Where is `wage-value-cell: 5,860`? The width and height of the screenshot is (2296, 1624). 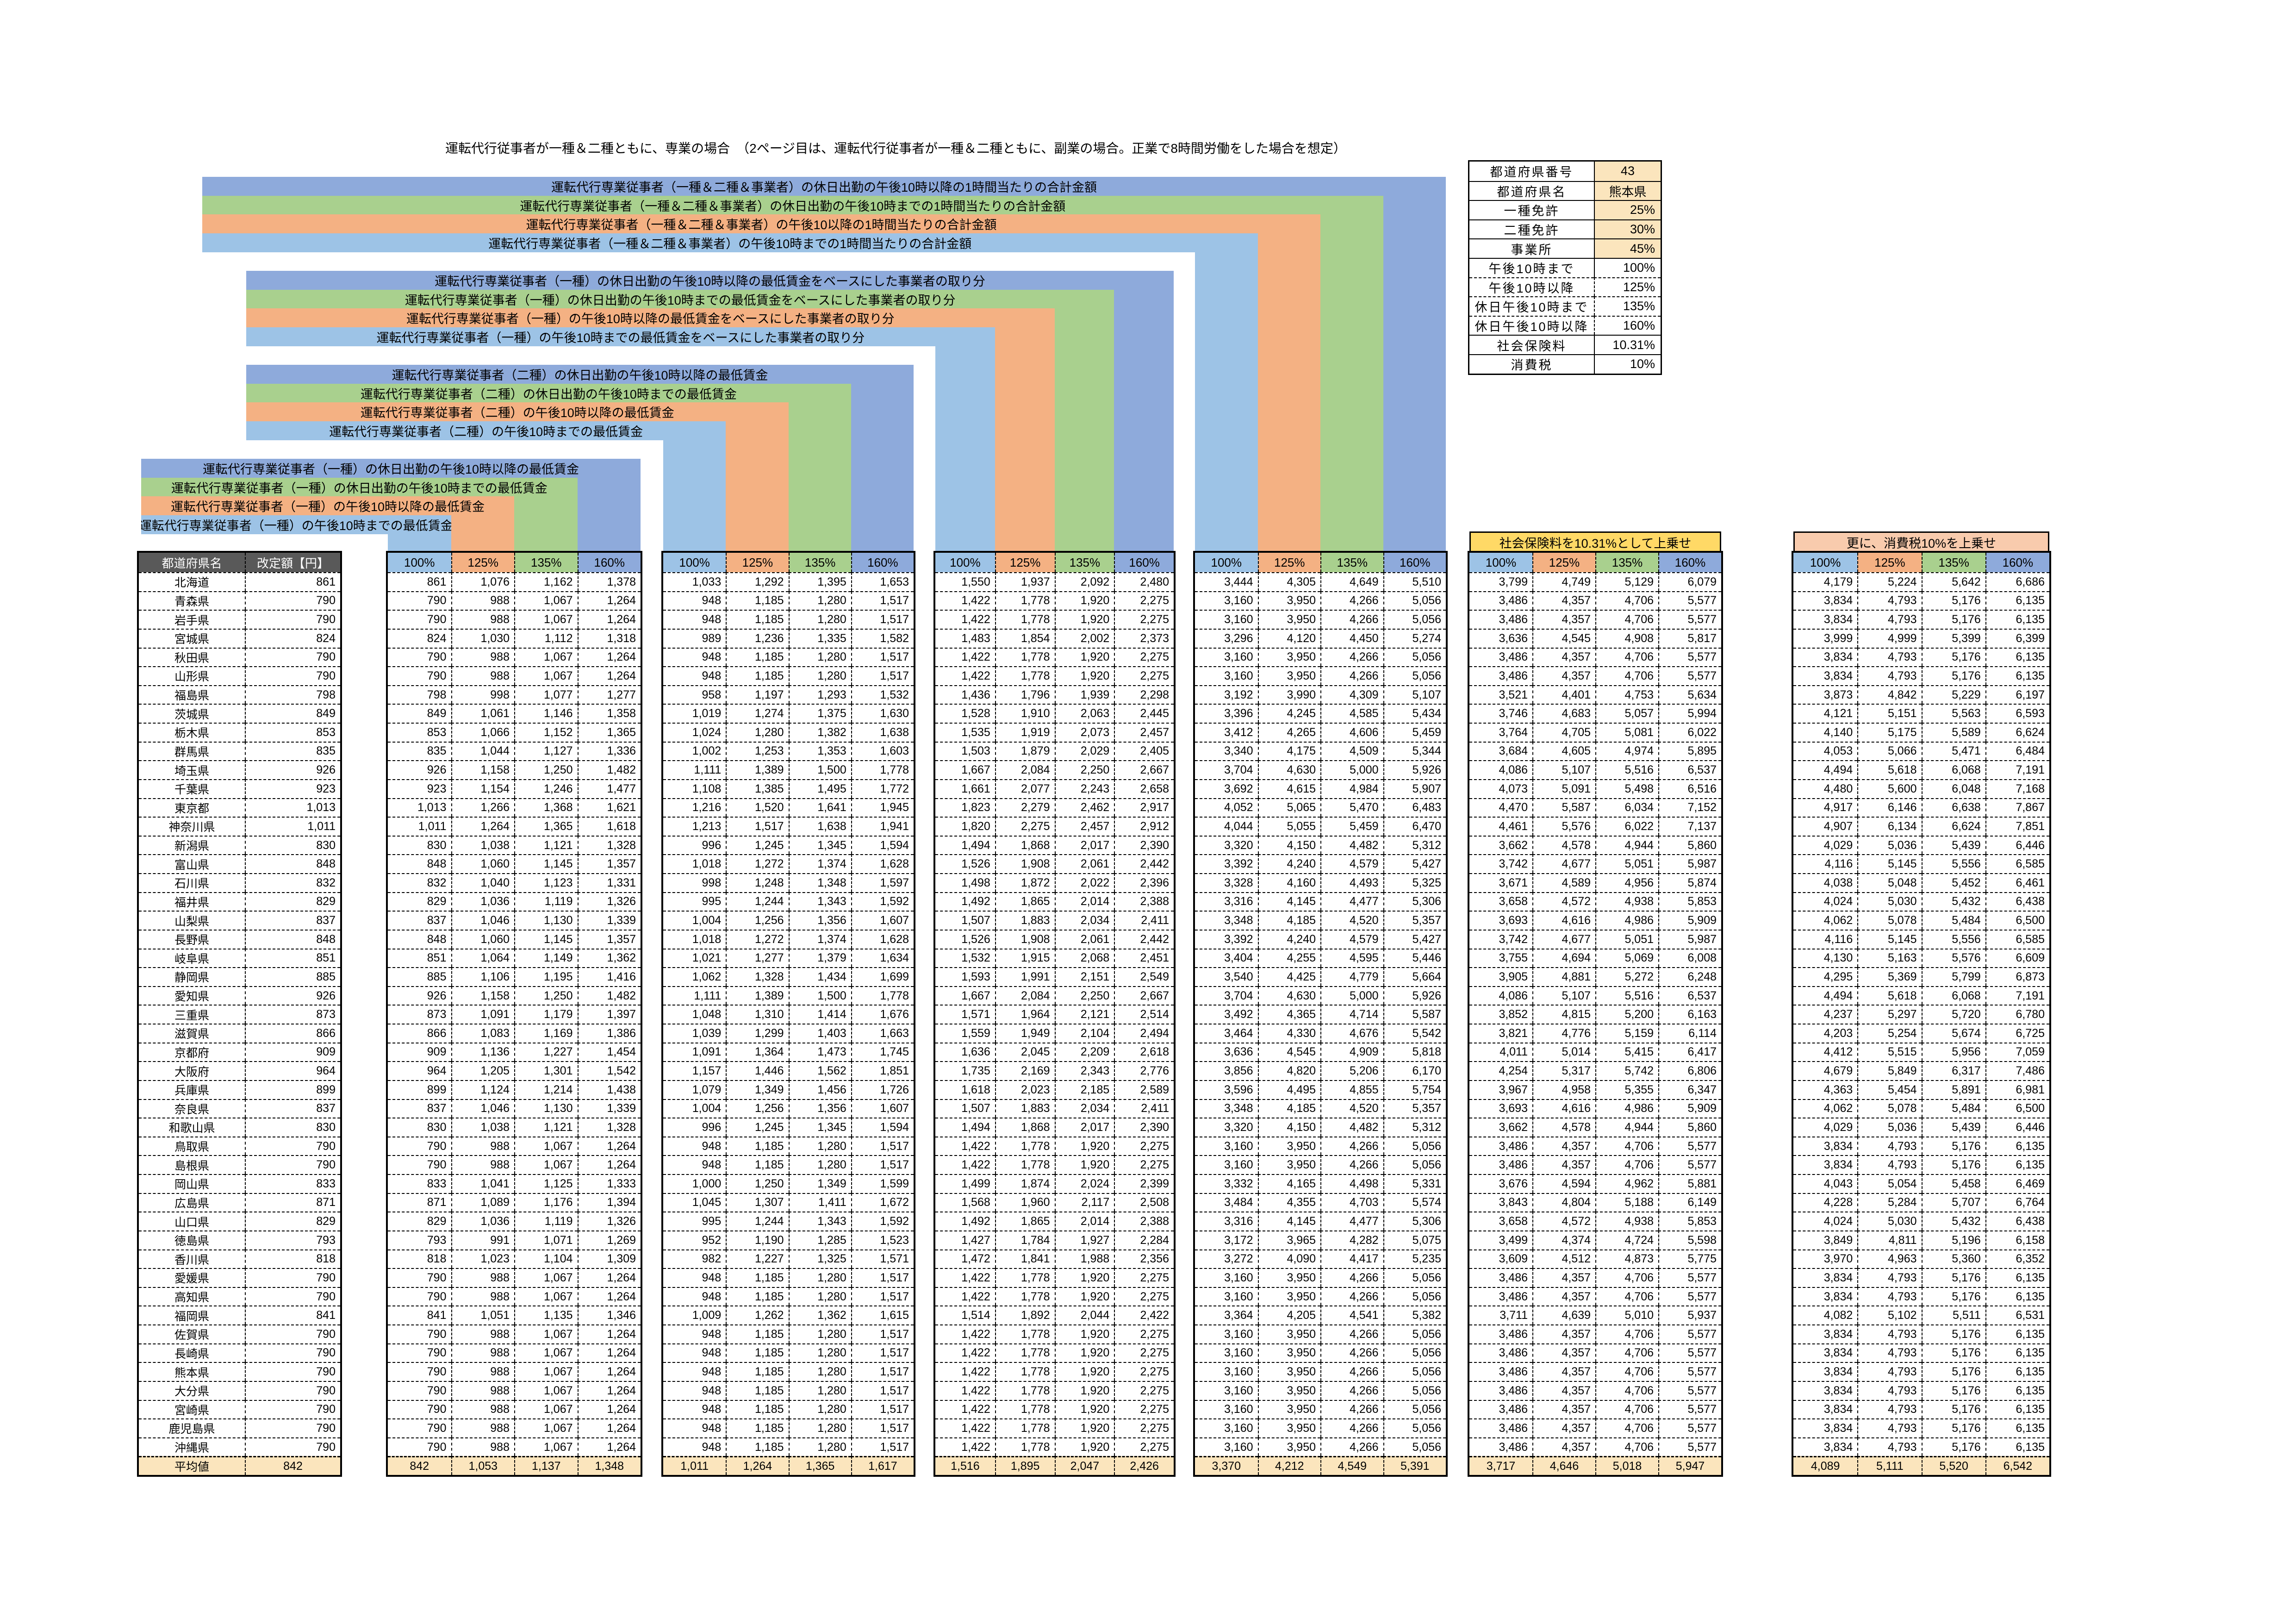
wage-value-cell: 5,860 is located at coordinates (1689, 1127).